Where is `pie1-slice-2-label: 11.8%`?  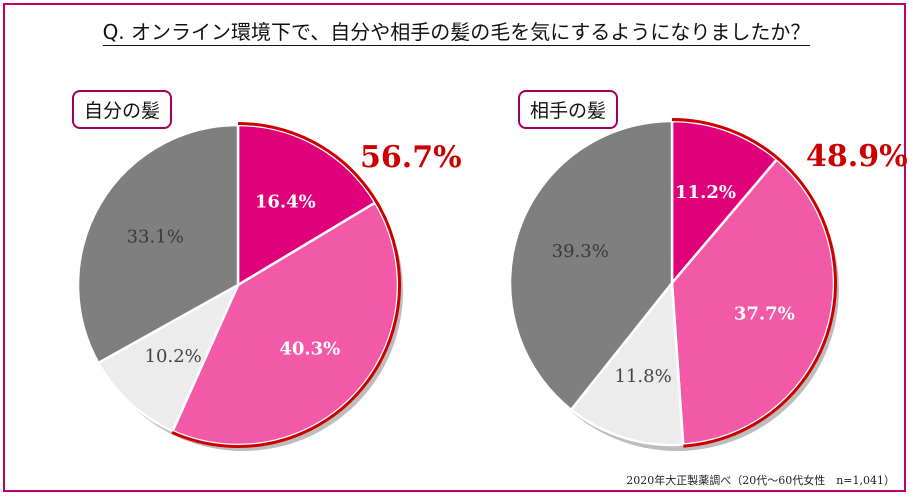 pie1-slice-2-label: 11.8% is located at coordinates (643, 376).